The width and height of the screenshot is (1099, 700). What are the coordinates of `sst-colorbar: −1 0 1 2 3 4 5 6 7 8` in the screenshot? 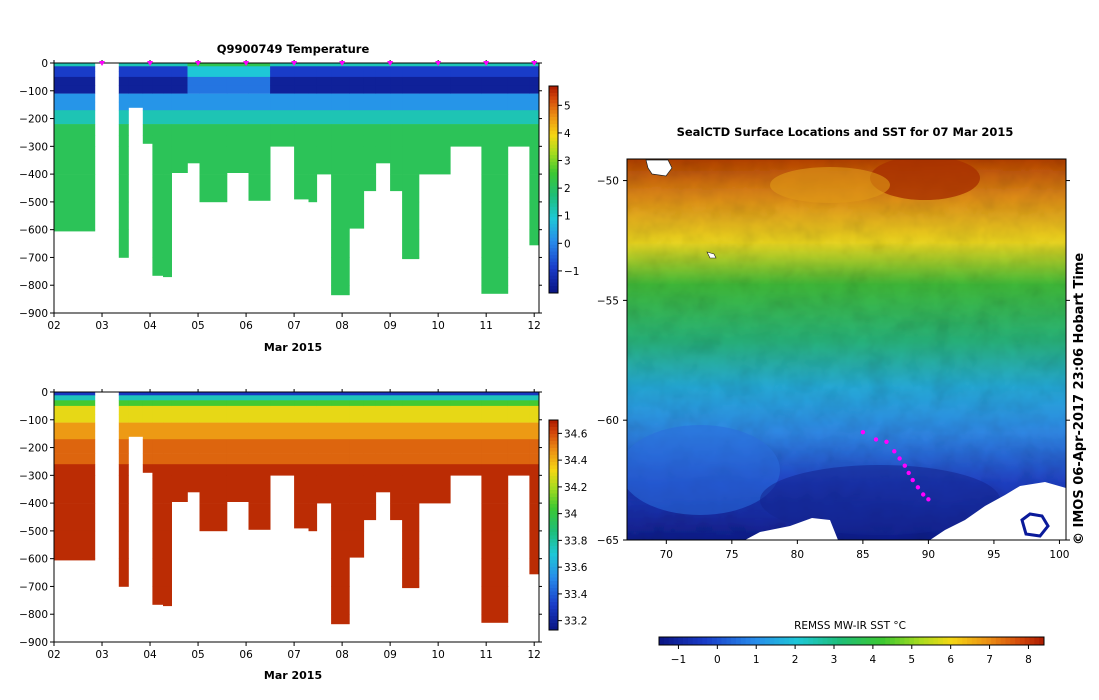 It's located at (851, 651).